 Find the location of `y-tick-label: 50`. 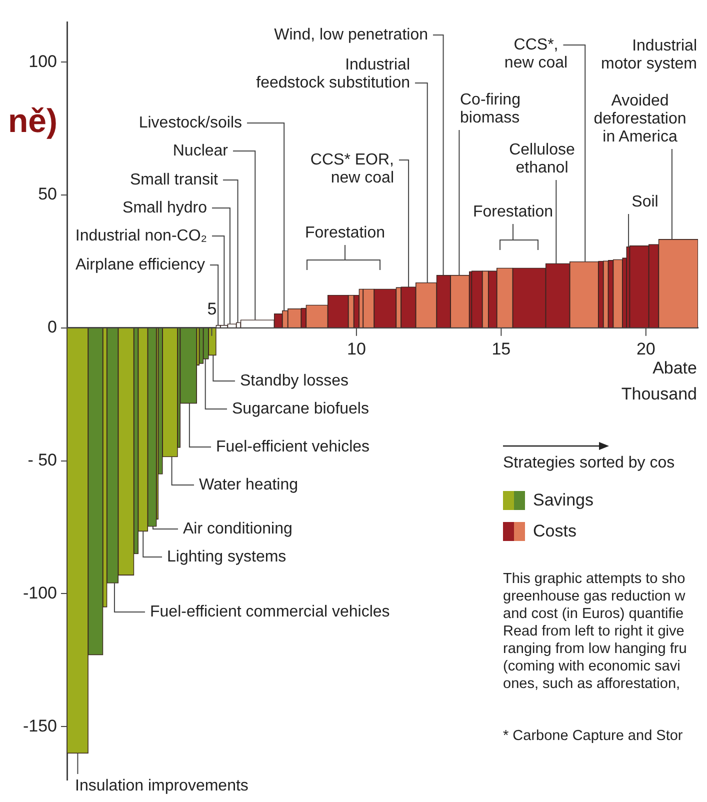

y-tick-label: 50 is located at coordinates (47, 194).